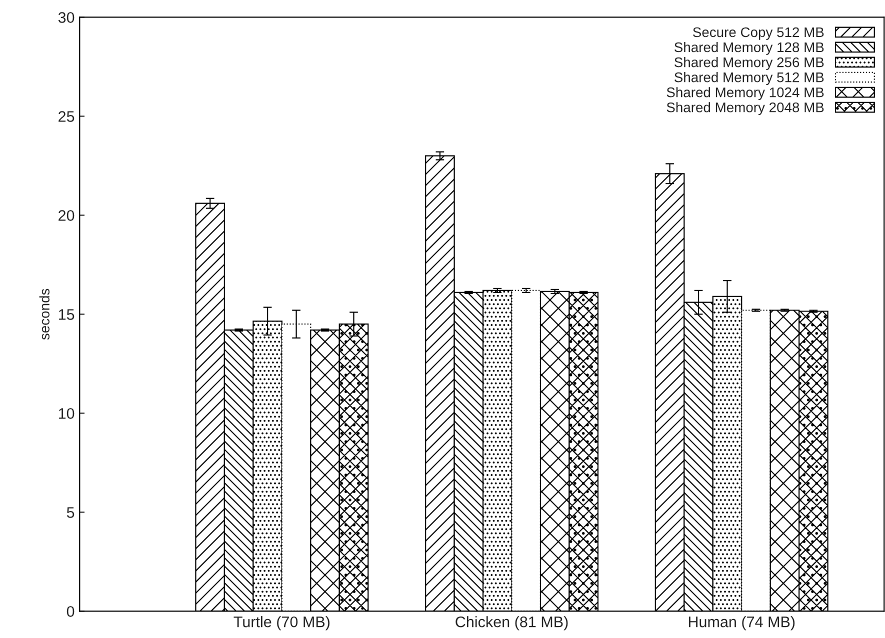 The height and width of the screenshot is (638, 885). What do you see at coordinates (70, 611) in the screenshot?
I see `y-tick-label: 0` at bounding box center [70, 611].